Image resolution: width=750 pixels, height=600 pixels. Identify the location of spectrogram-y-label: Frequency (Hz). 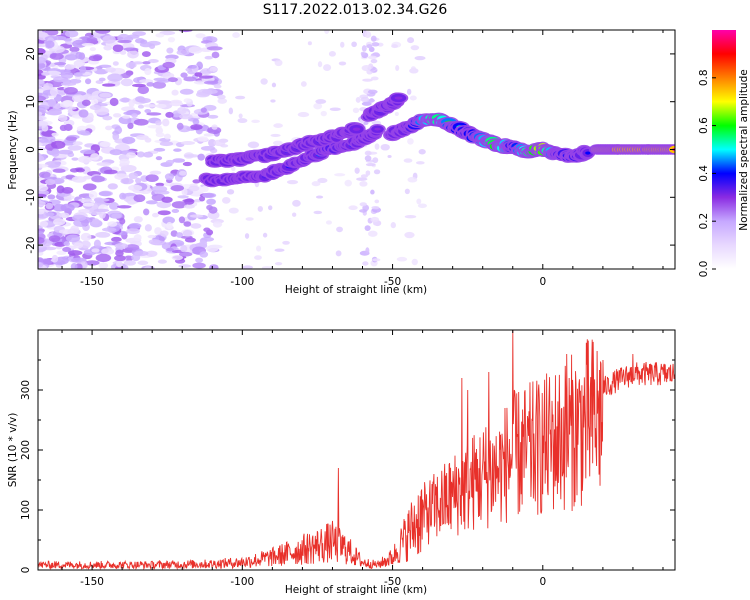
(13, 149).